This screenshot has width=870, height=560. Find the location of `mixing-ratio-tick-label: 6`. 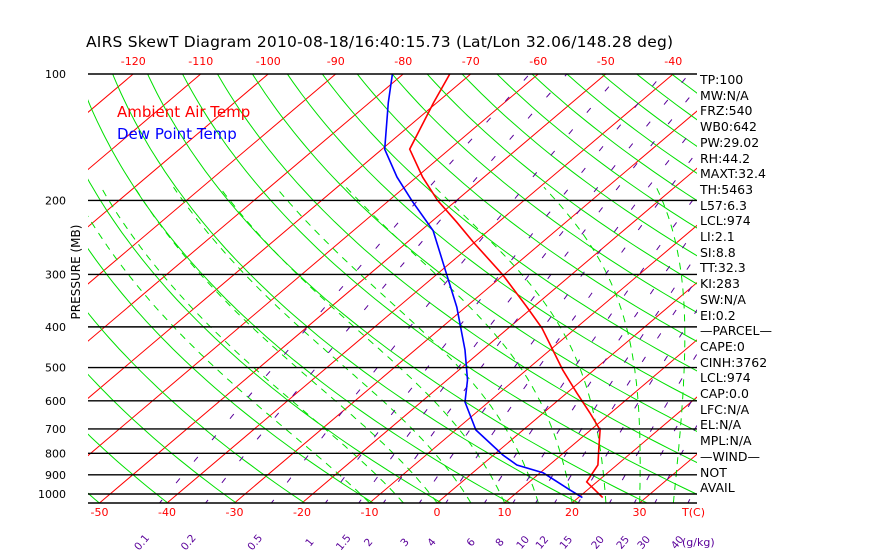

mixing-ratio-tick-label: 6 is located at coordinates (471, 542).